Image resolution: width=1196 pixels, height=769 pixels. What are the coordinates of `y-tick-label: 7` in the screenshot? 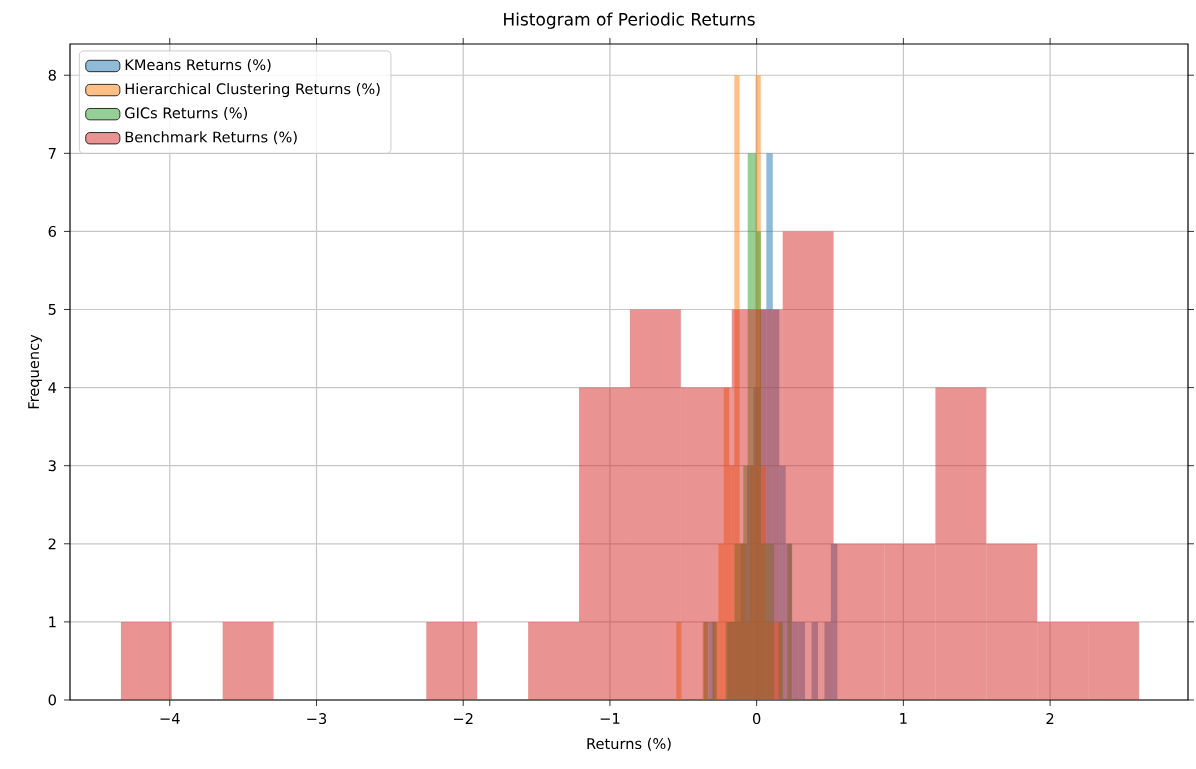 It's located at (52, 153).